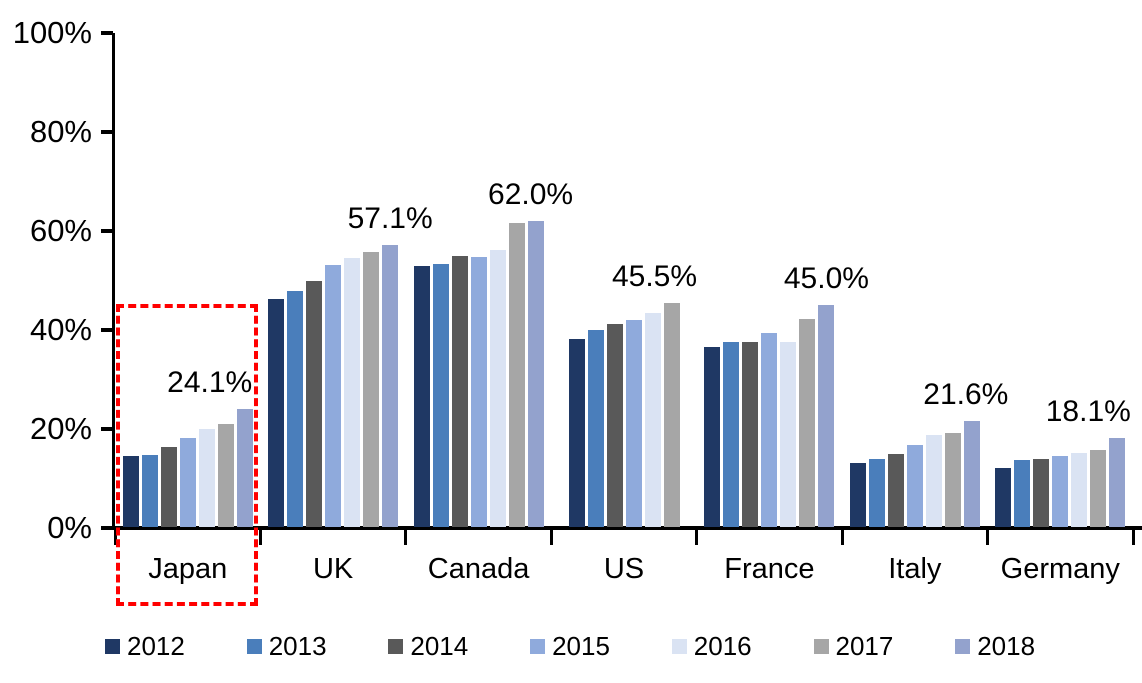  What do you see at coordinates (952, 480) in the screenshot?
I see `bar-2017-italy` at bounding box center [952, 480].